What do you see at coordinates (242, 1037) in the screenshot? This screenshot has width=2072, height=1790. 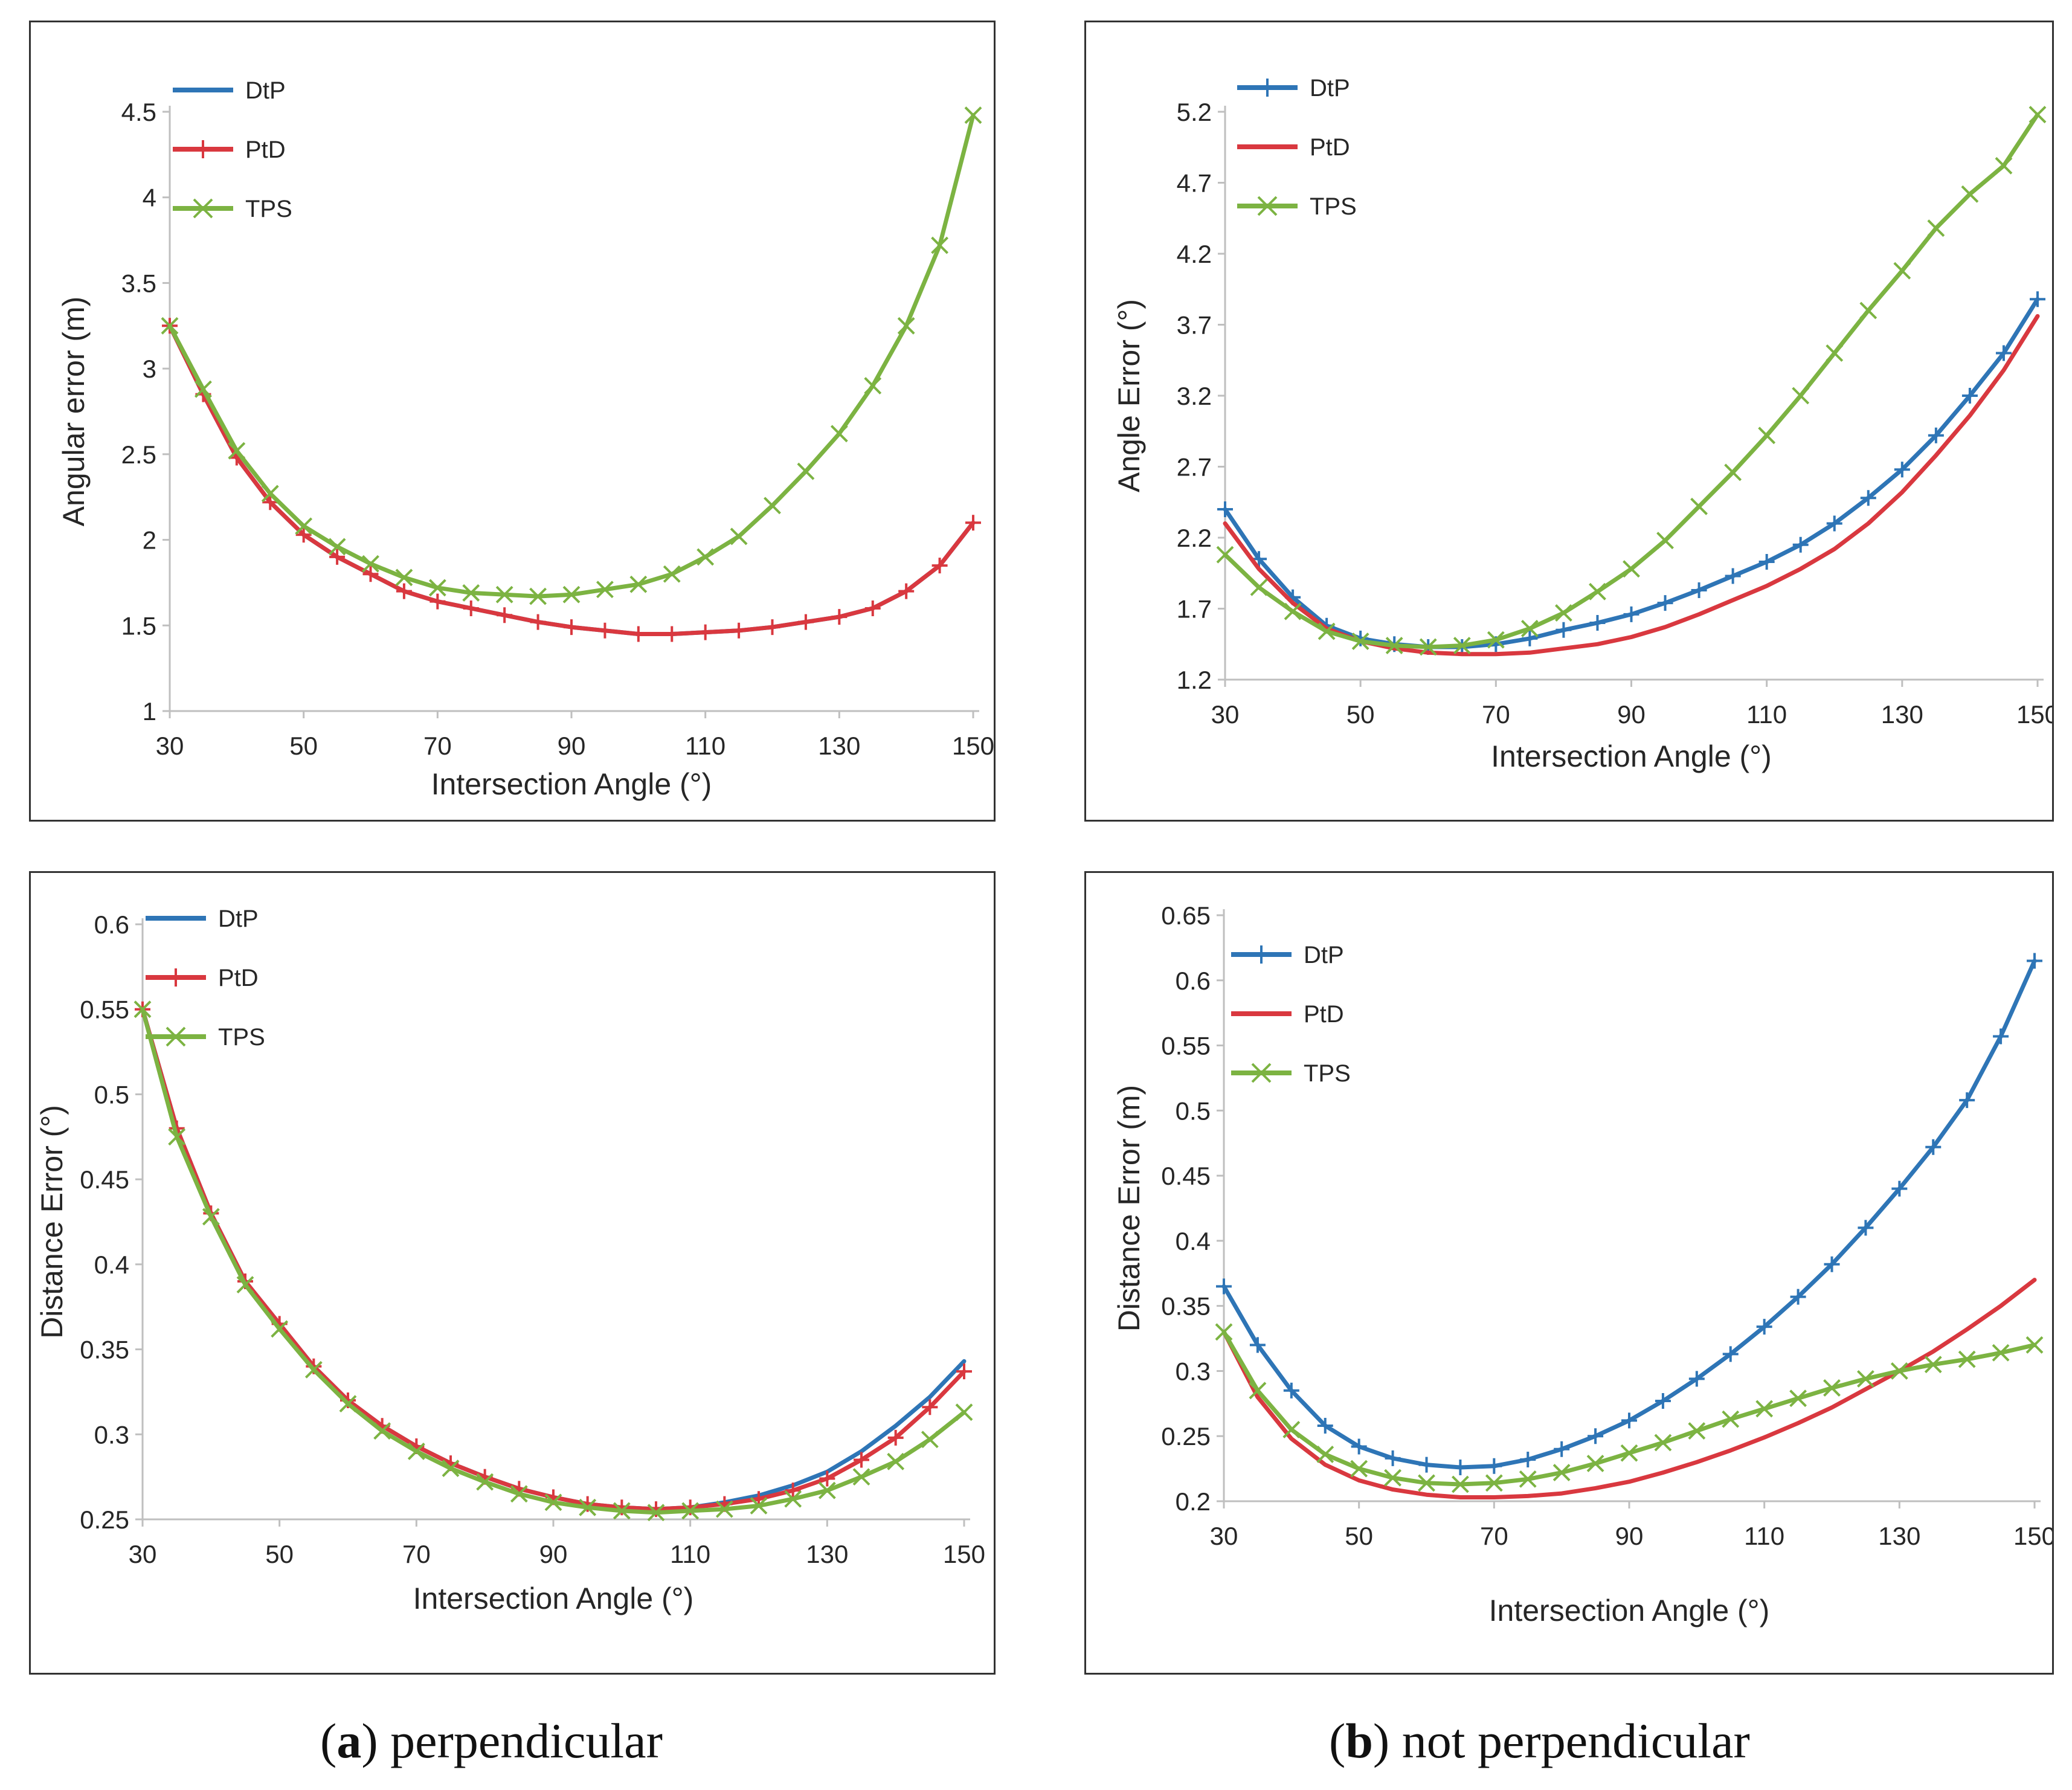 I see `legend-label-tps-a-bottom: TPS` at bounding box center [242, 1037].